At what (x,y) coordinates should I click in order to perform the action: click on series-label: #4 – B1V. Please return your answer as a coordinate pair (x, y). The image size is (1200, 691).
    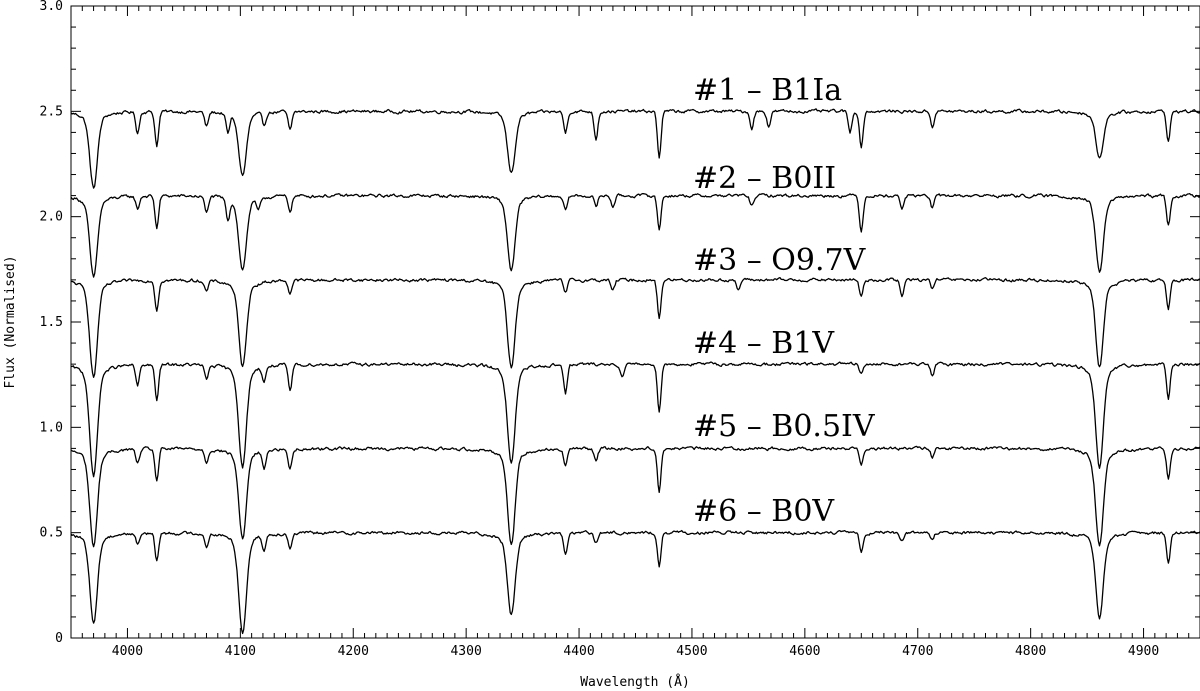
    Looking at the image, I should click on (764, 343).